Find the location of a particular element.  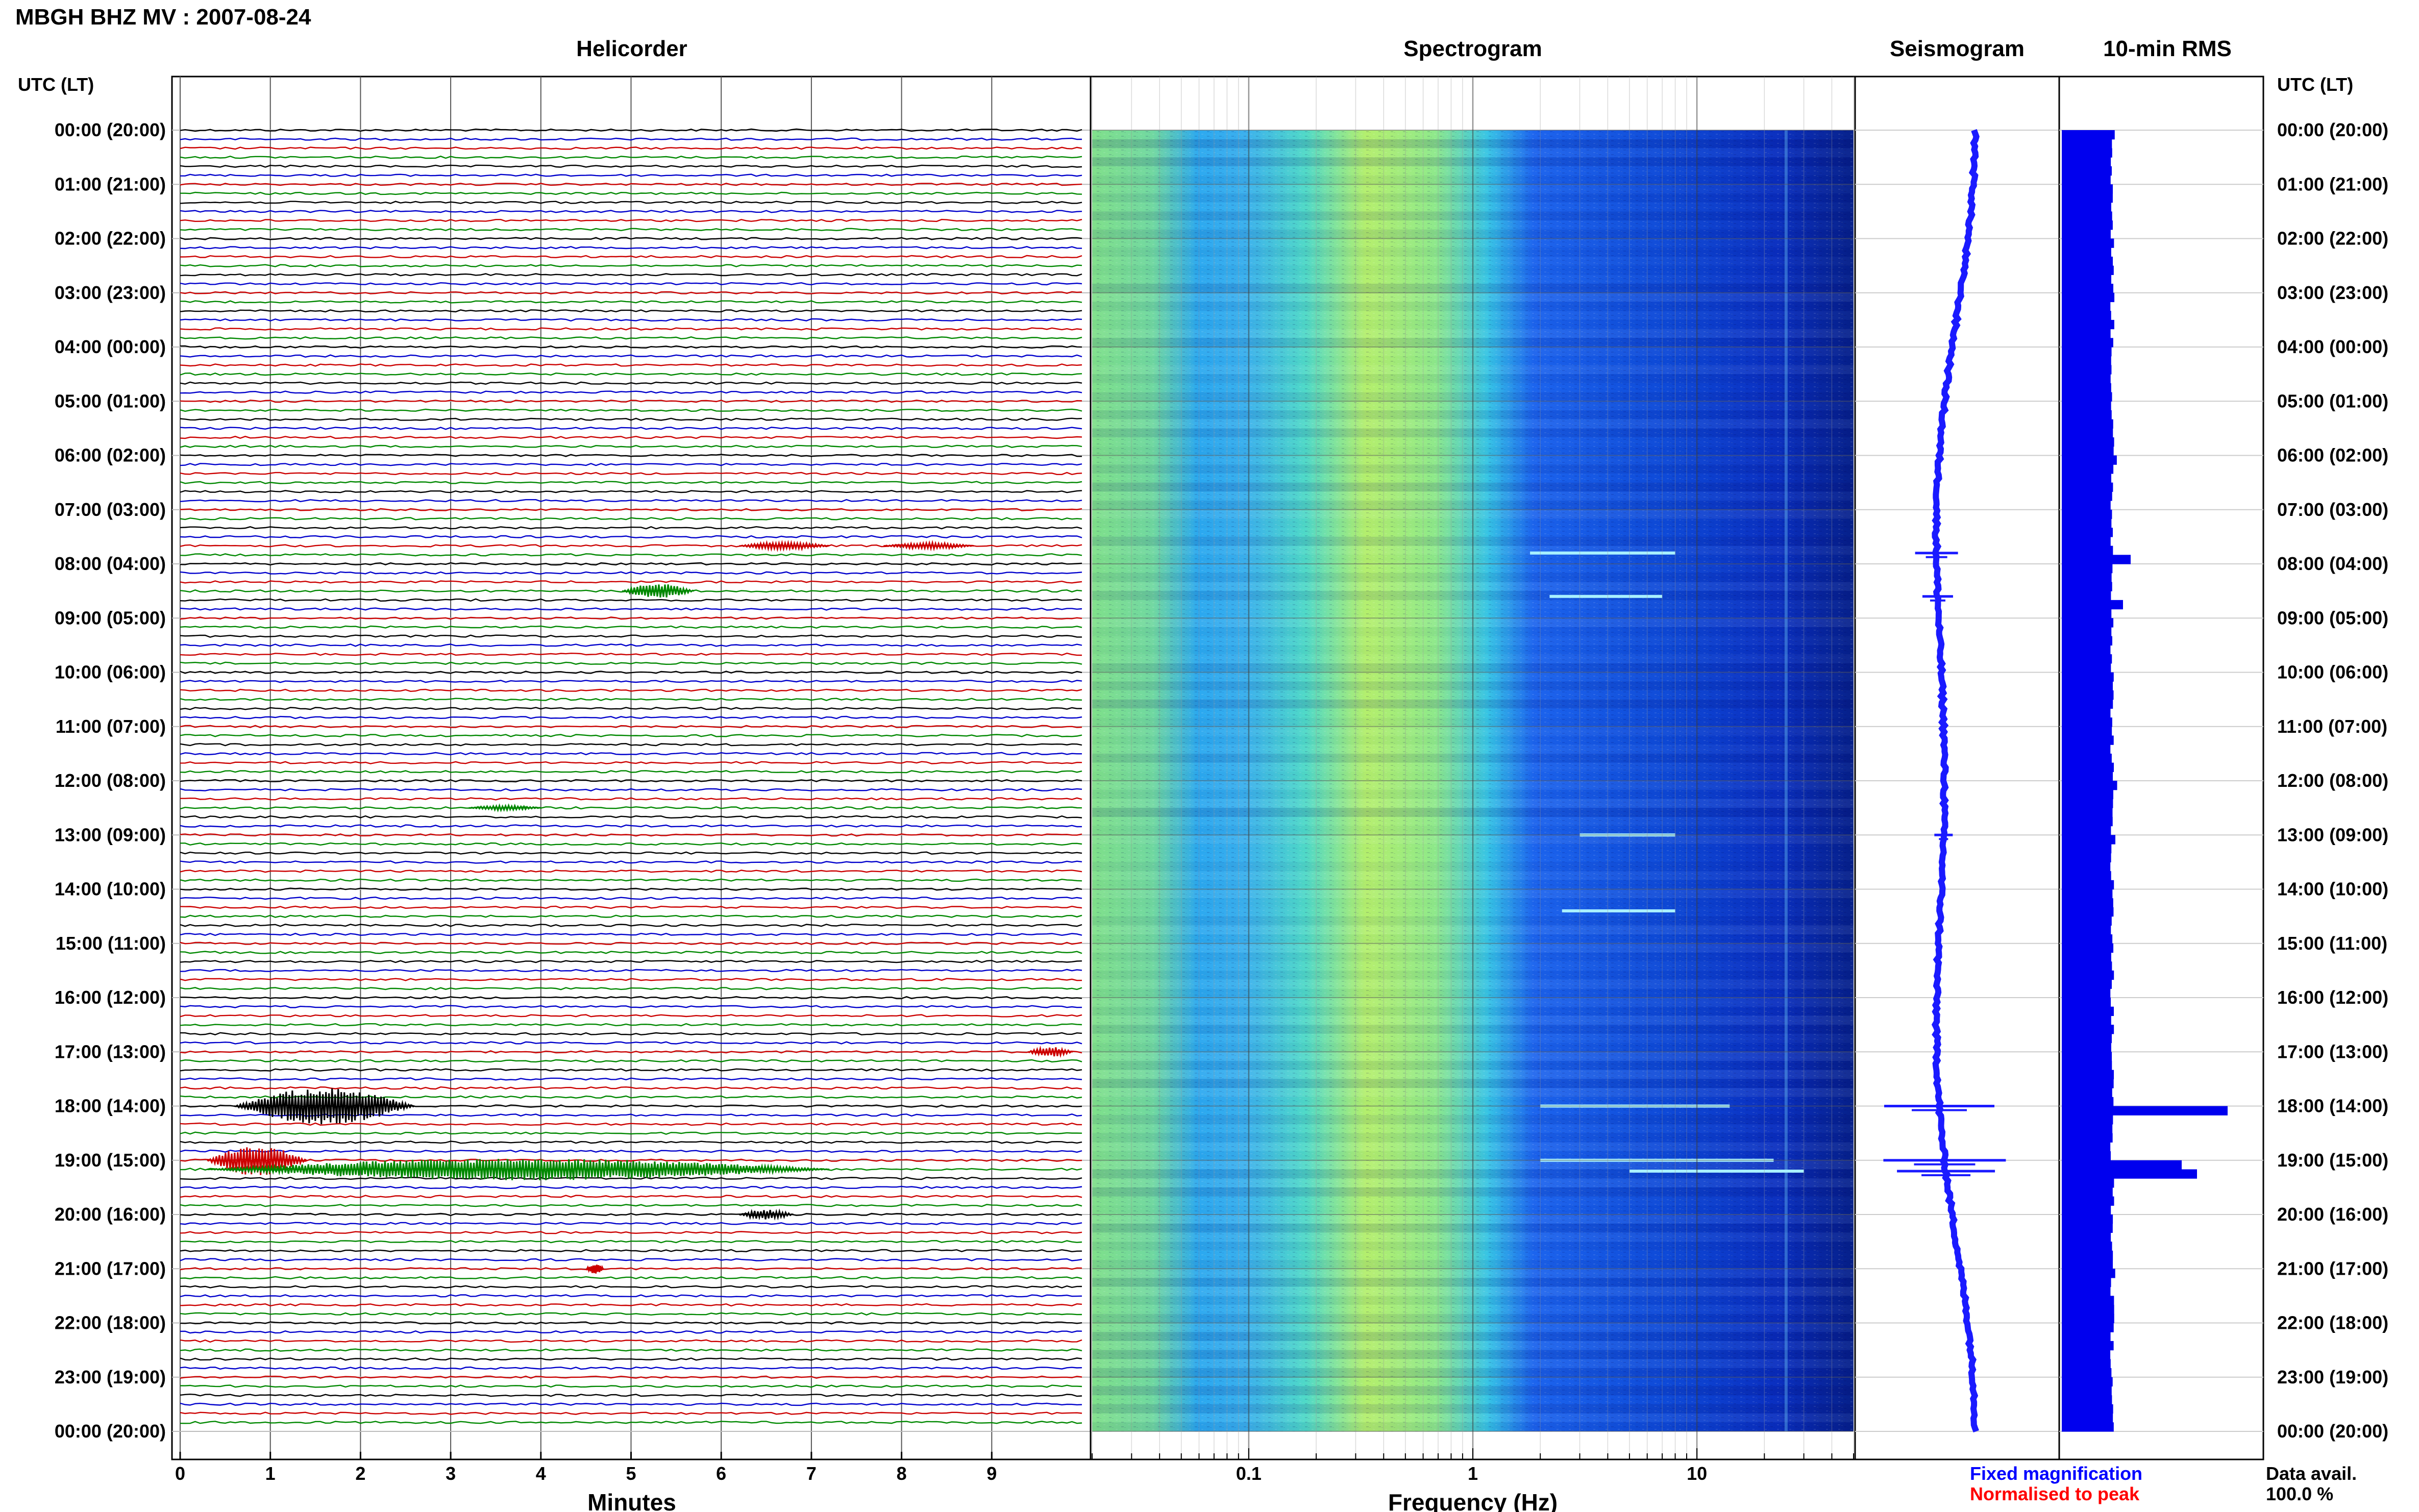

time-label: 05:00 (01:00) is located at coordinates (2332, 400).